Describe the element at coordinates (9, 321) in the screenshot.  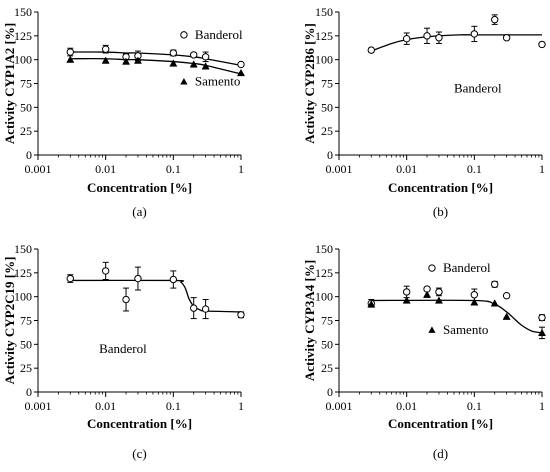
I see `y-axis-title: Activity CYP2C19 [%]` at that location.